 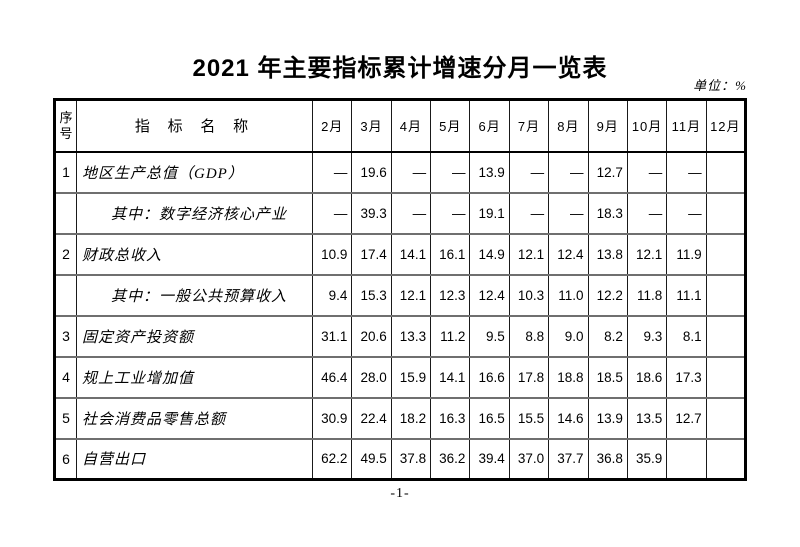 I want to click on month-header: 8月, so click(x=568, y=126).